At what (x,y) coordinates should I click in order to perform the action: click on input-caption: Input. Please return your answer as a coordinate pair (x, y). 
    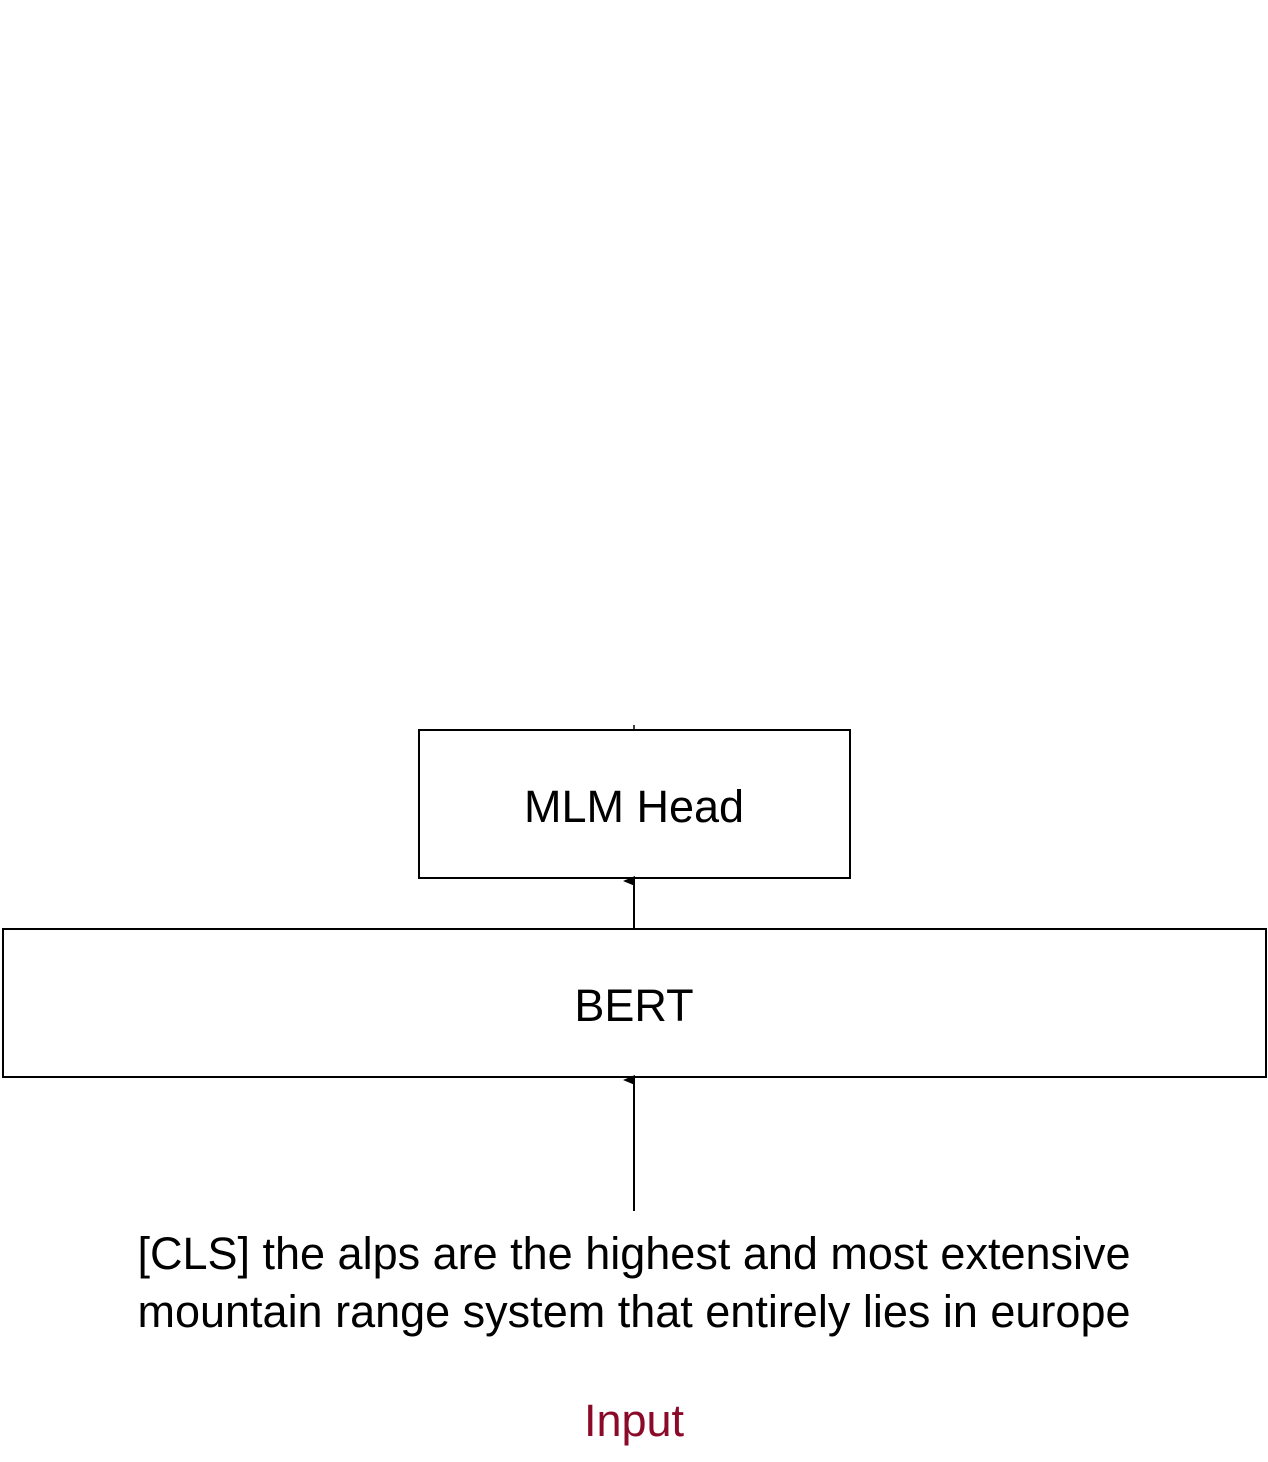
    Looking at the image, I should click on (634, 1420).